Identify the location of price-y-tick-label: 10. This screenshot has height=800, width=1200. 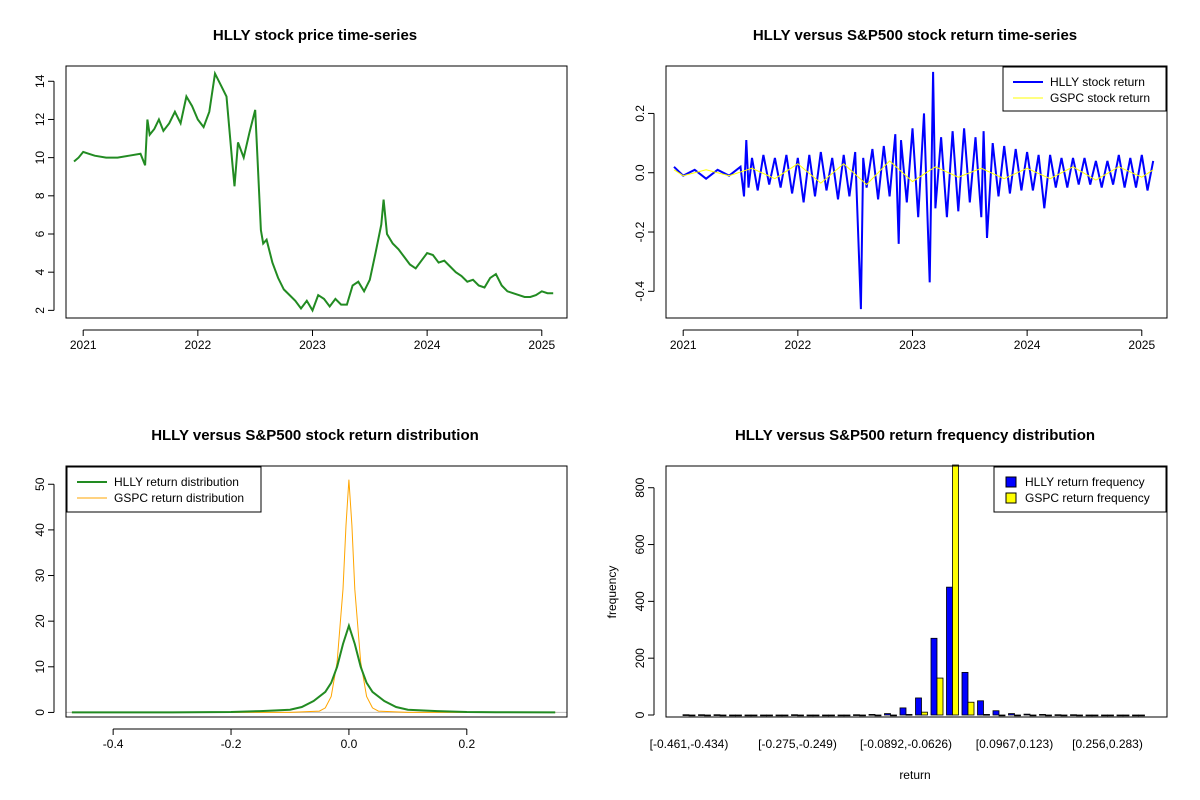
(40, 158).